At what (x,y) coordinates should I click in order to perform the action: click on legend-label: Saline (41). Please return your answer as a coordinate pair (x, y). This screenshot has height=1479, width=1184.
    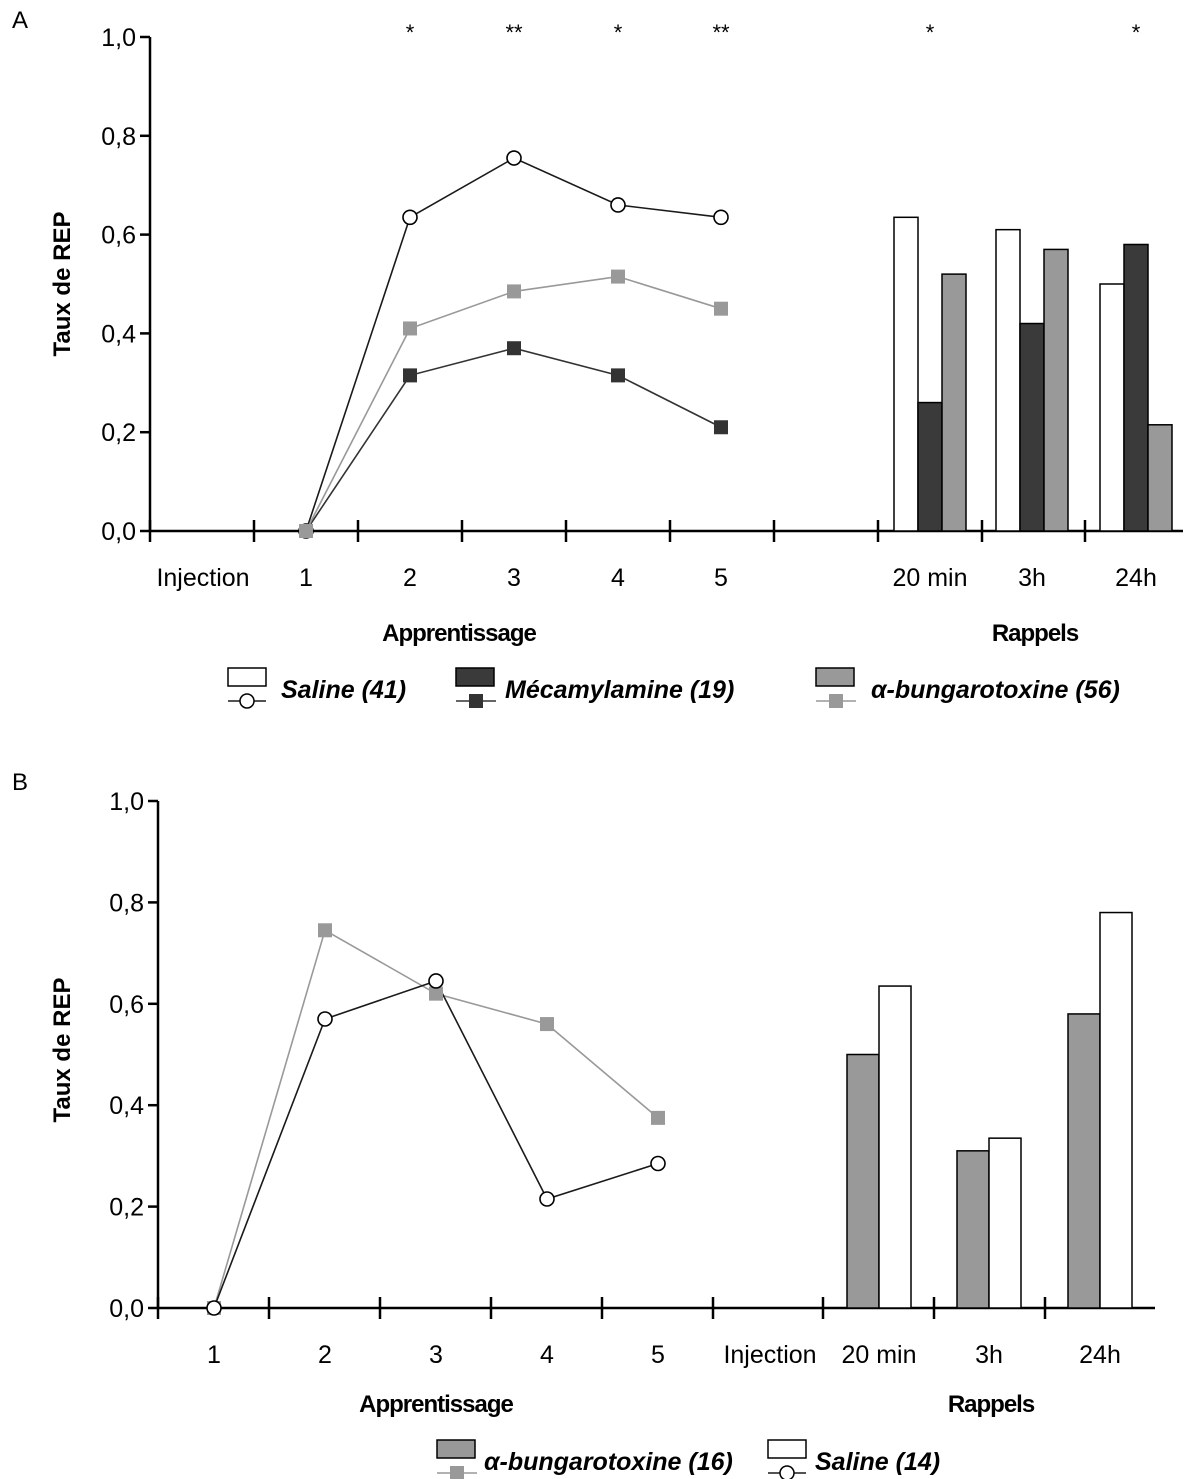
    Looking at the image, I should click on (343, 690).